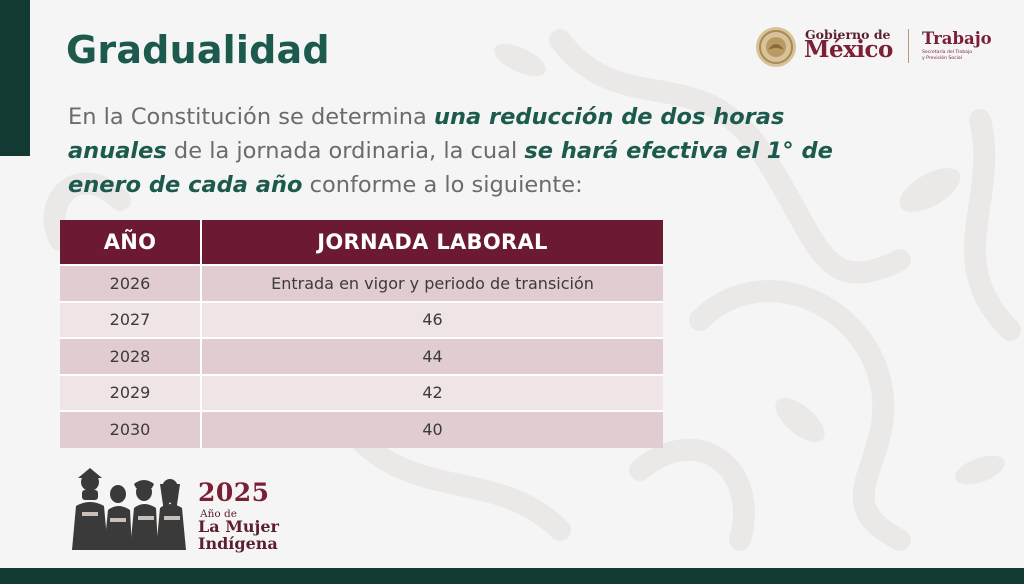  I want to click on table-row: 2029 42, so click(361, 392).